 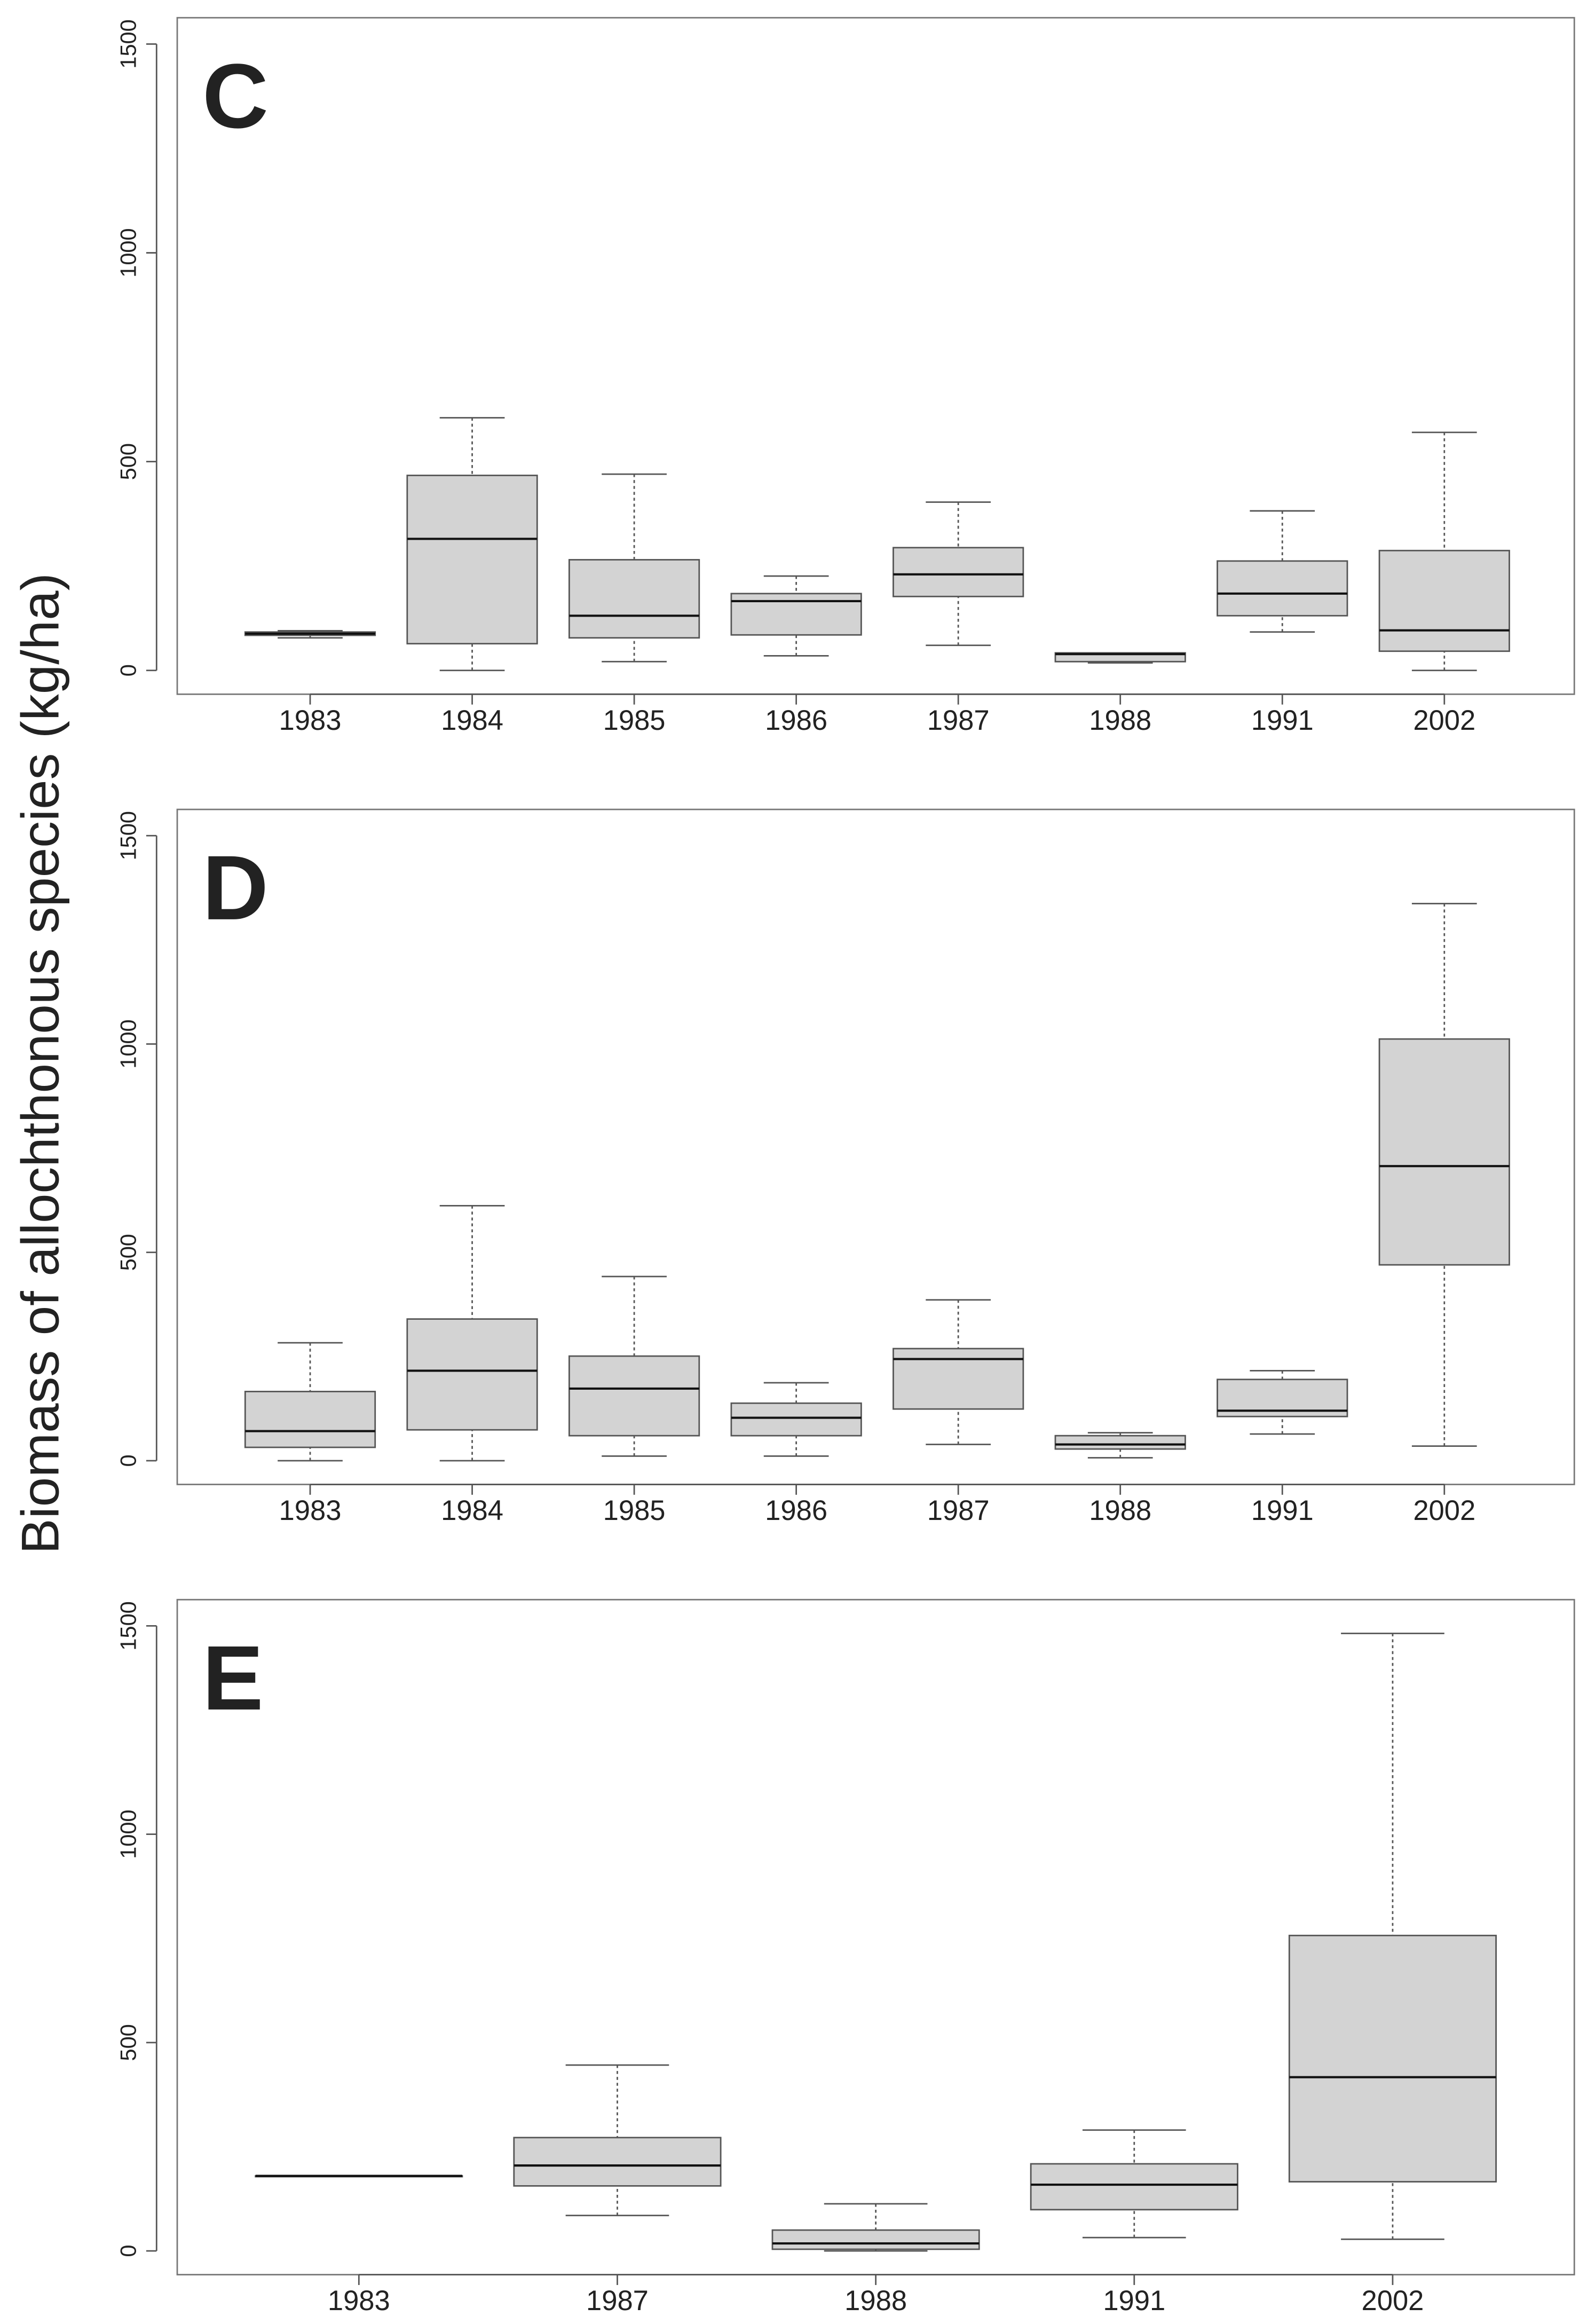 What do you see at coordinates (235, 888) in the screenshot?
I see `panel-label: D` at bounding box center [235, 888].